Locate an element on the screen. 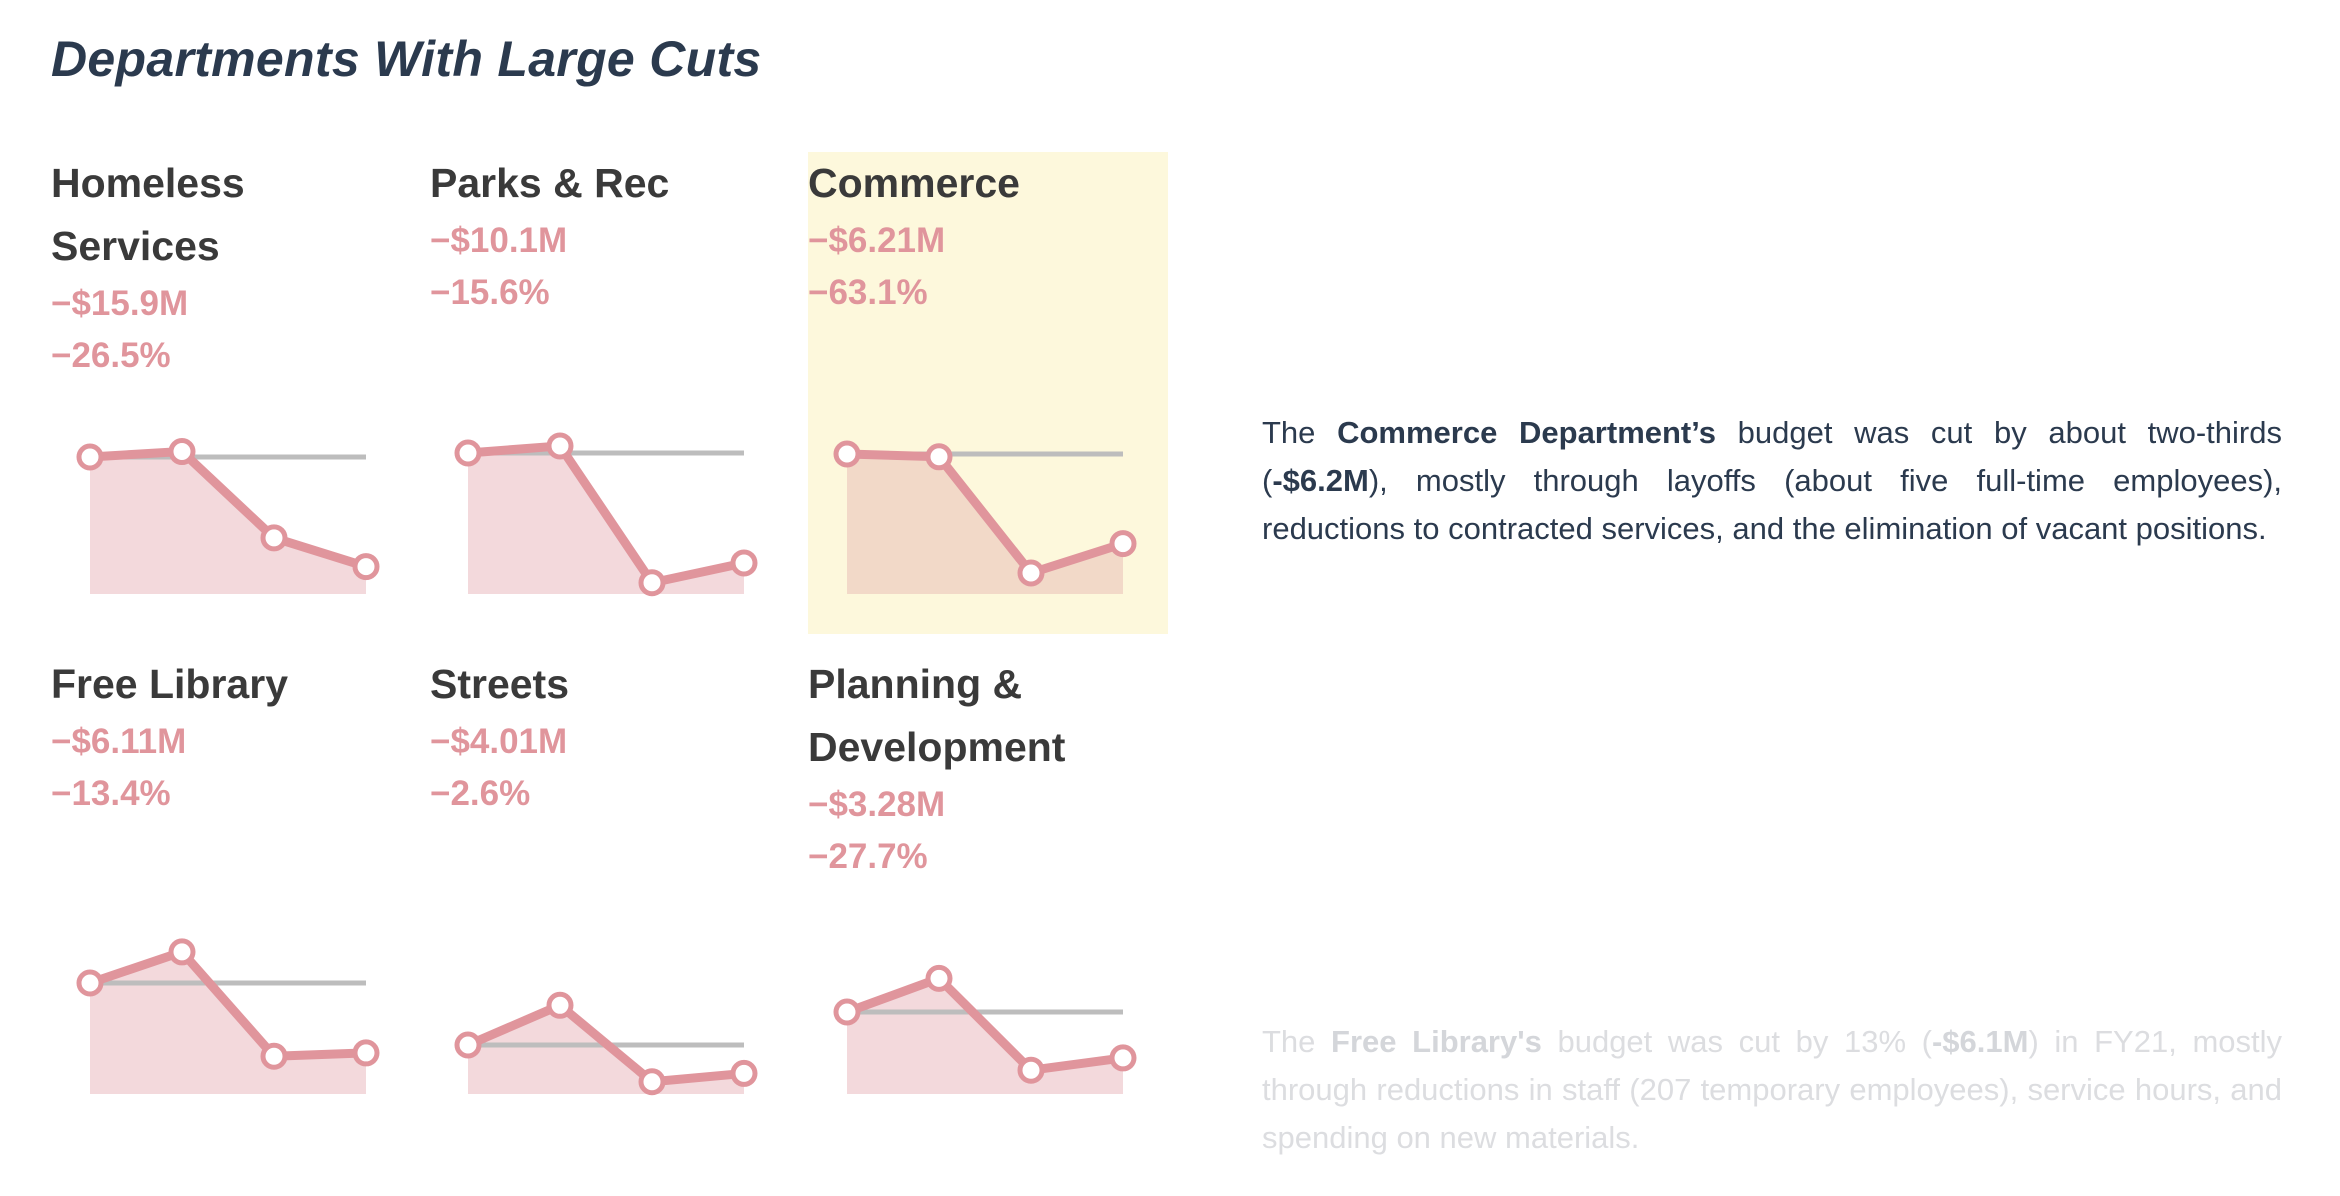 This screenshot has width=2340, height=1196. cut-amount: −$4.01M is located at coordinates (499, 741).